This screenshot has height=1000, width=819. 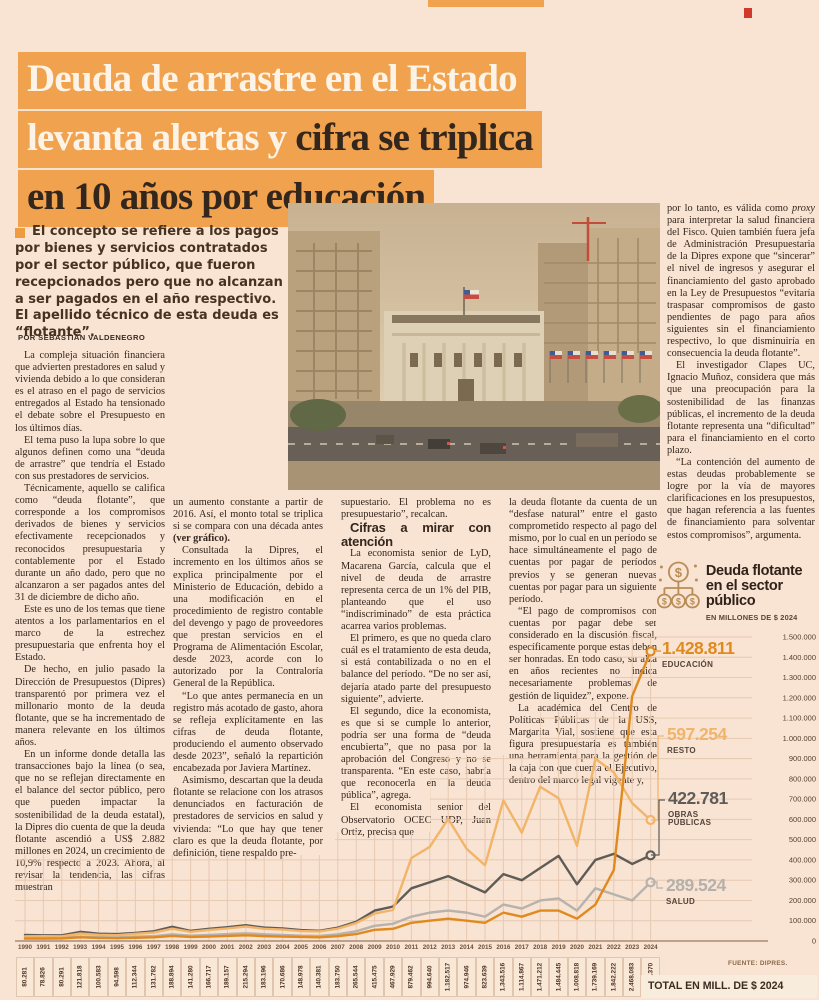 I want to click on svg-text: 1.500.000, so click(x=799, y=637).